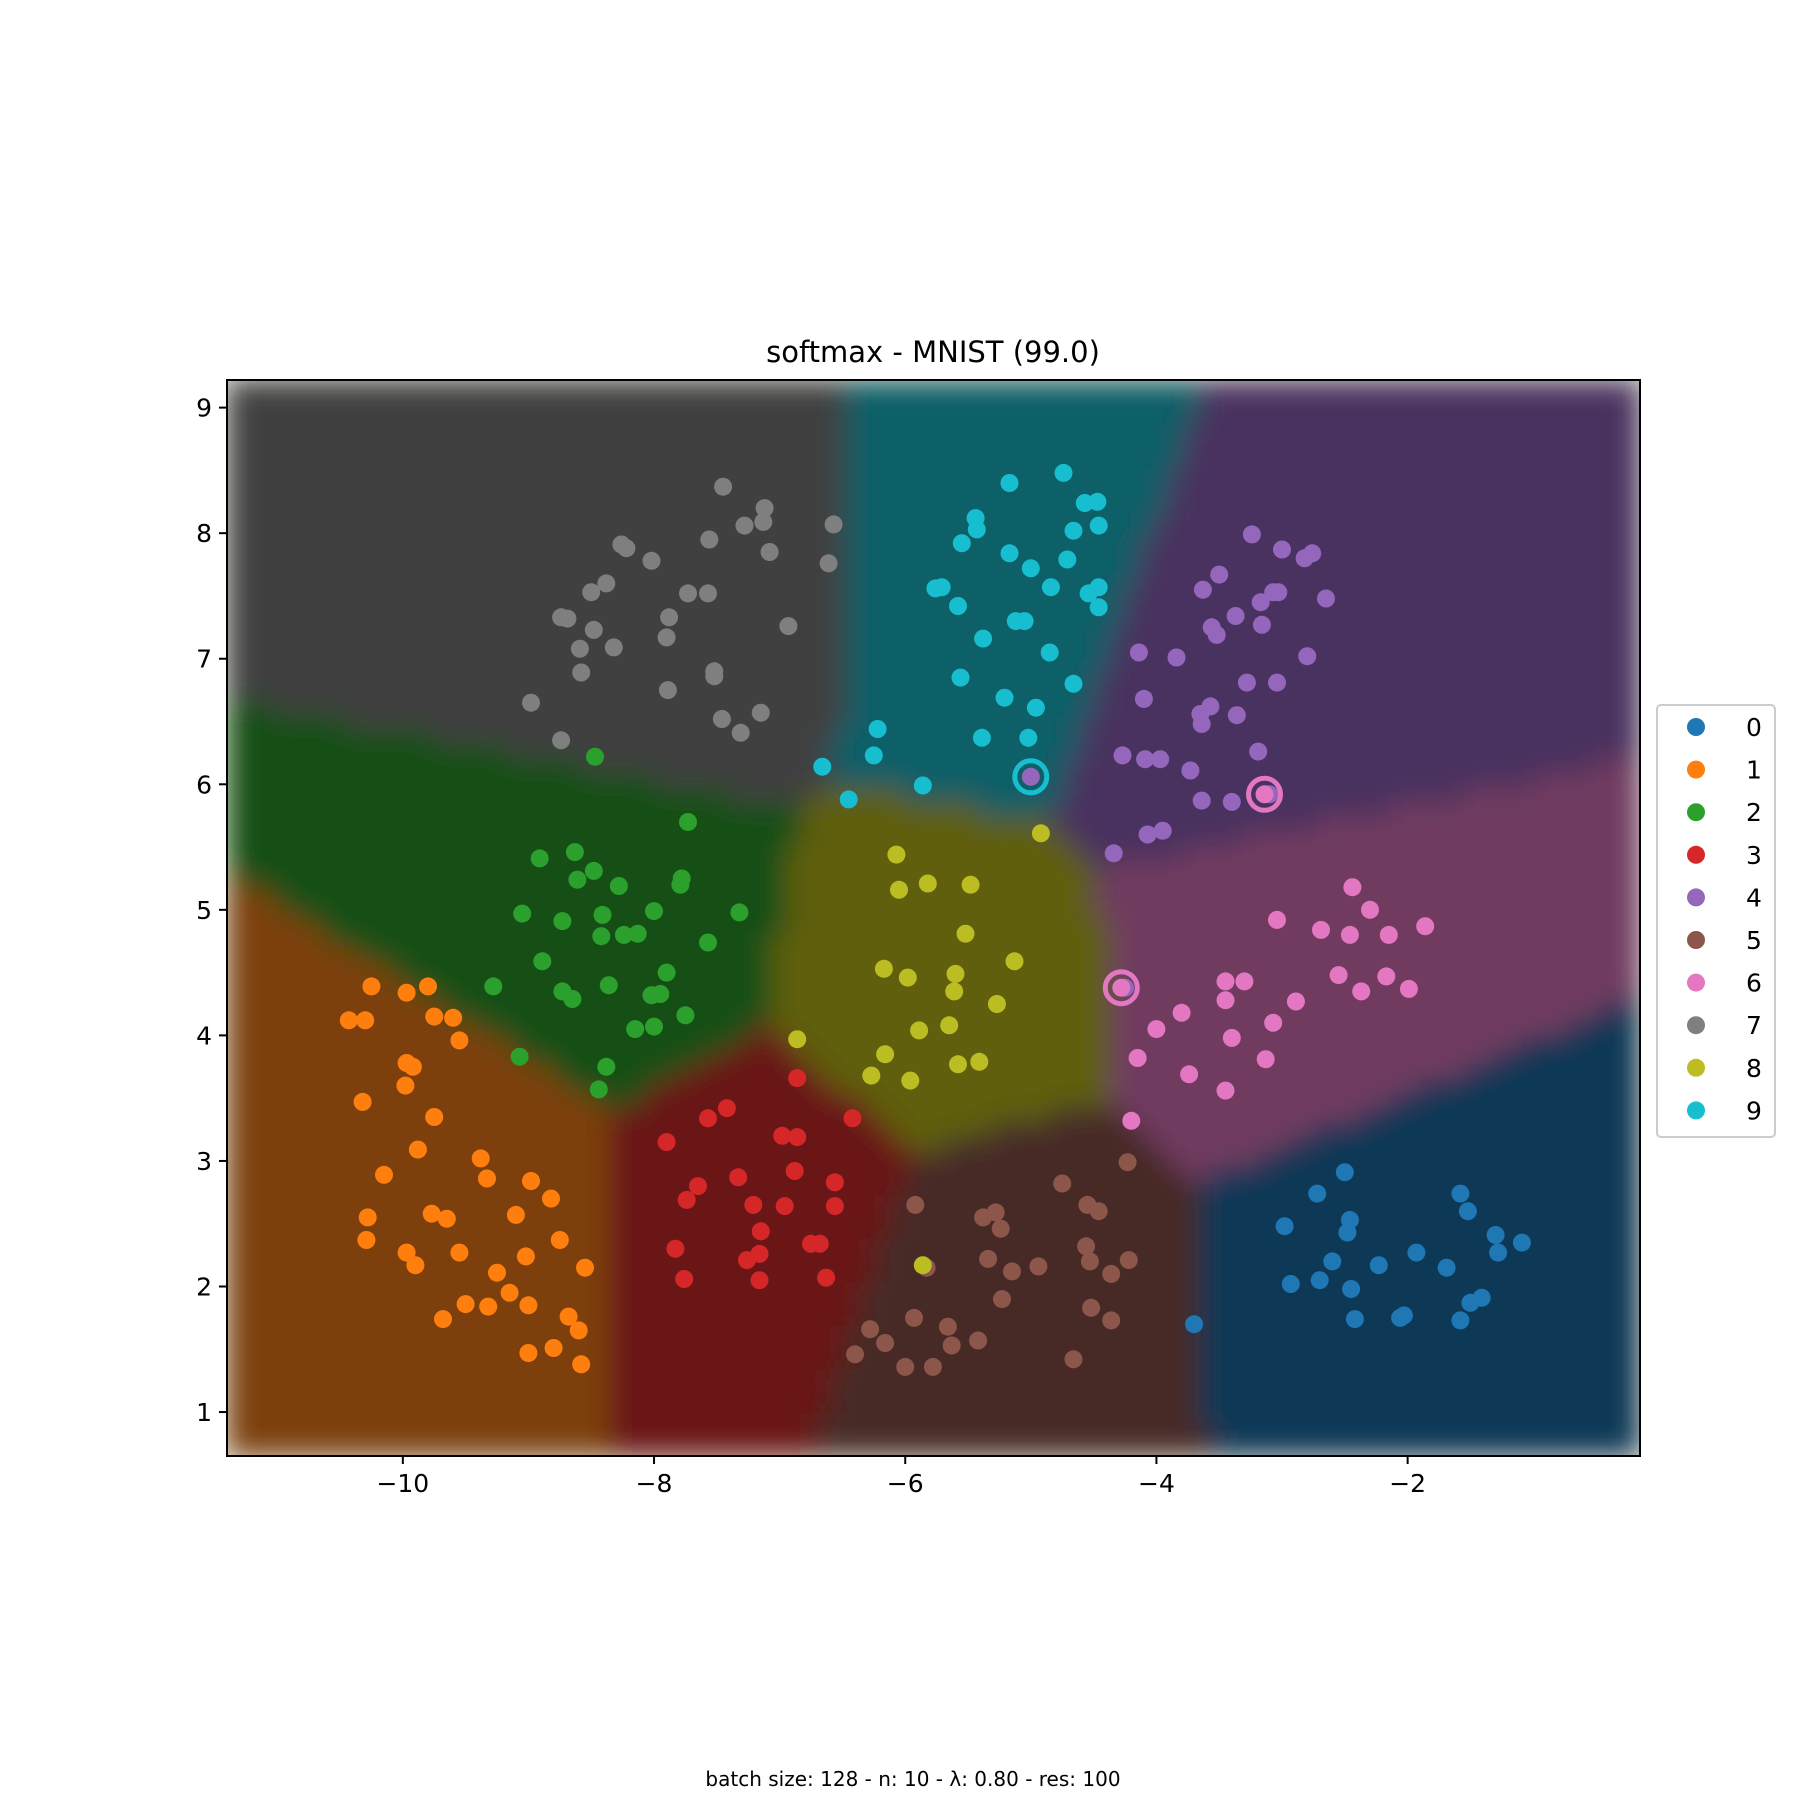 Image resolution: width=1800 pixels, height=1800 pixels. I want to click on y-tick-label: 2, so click(204, 1287).